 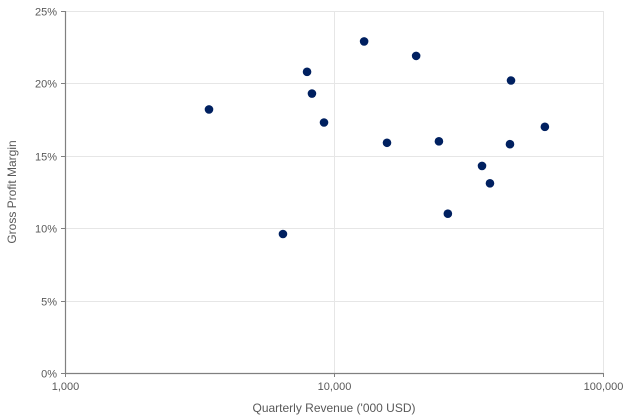 What do you see at coordinates (46, 230) in the screenshot?
I see `y-tick-label: 10%` at bounding box center [46, 230].